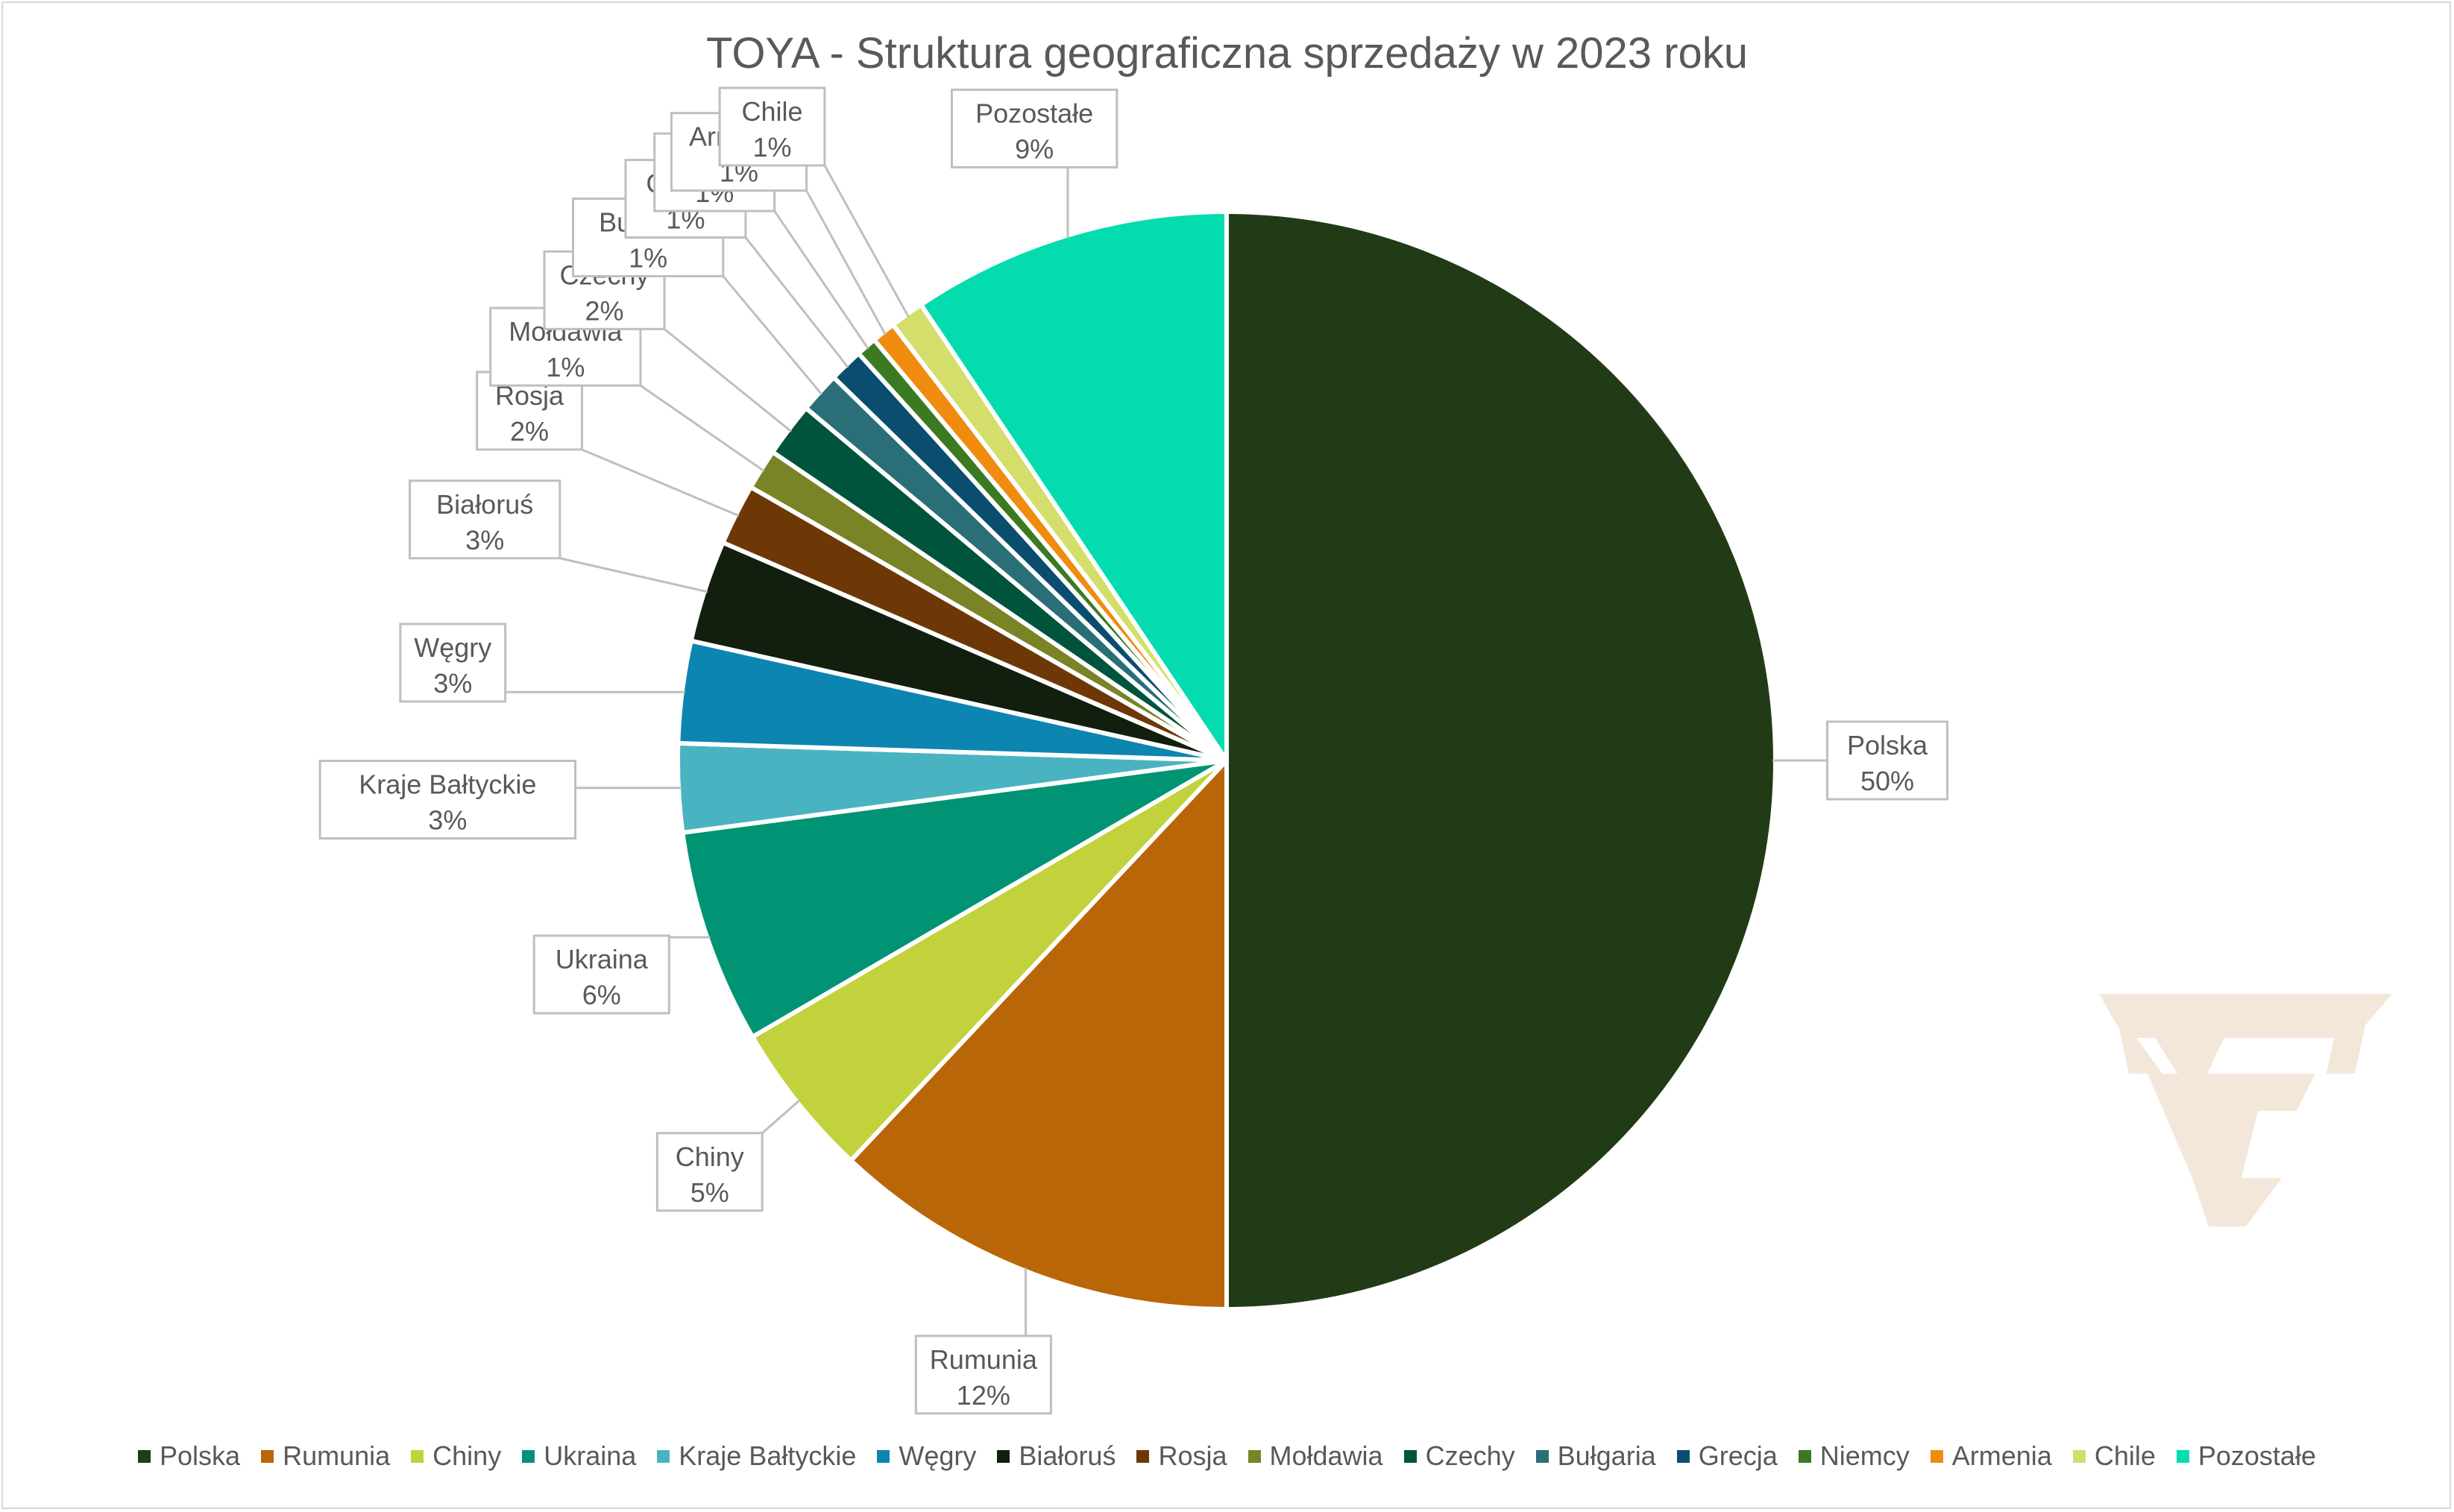 The height and width of the screenshot is (1512, 2454). What do you see at coordinates (984, 1359) in the screenshot?
I see `data-label-name: Rumunia` at bounding box center [984, 1359].